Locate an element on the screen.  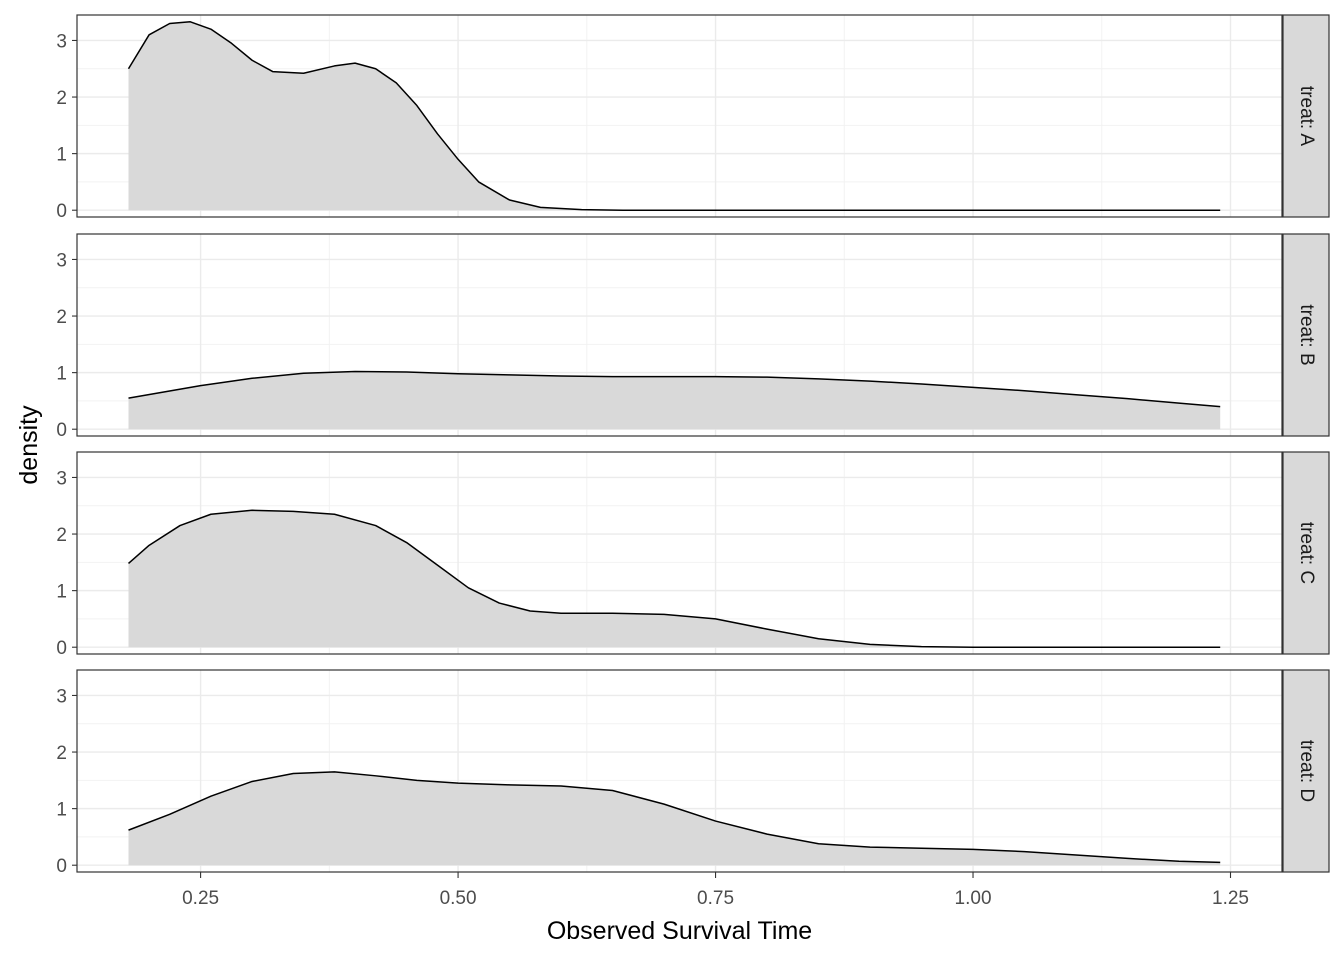
x-axis-title: Observed Survival Time is located at coordinates (679, 931).